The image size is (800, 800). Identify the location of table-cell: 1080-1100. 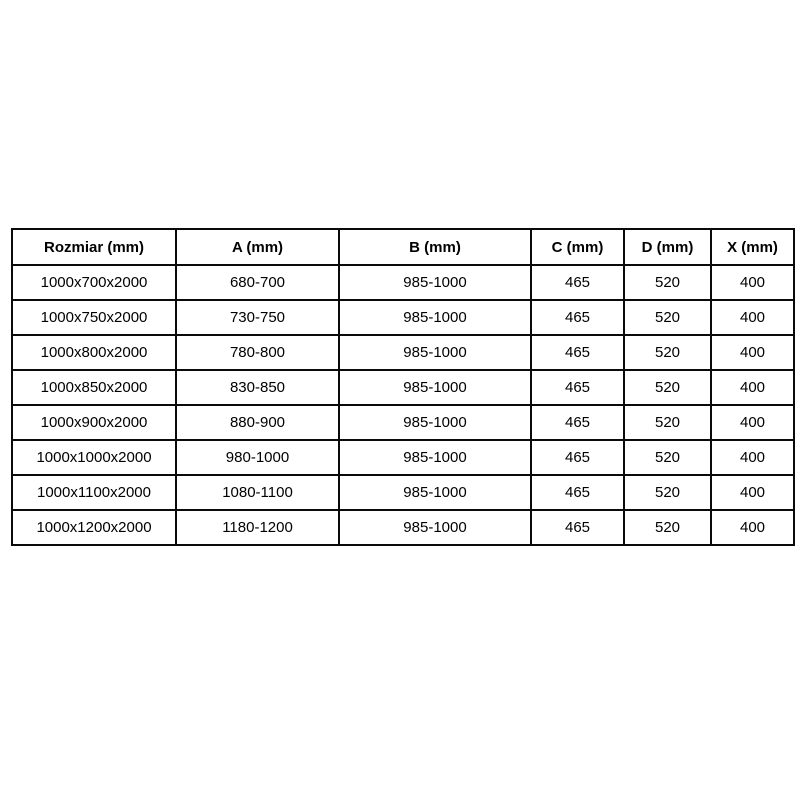
(257, 492).